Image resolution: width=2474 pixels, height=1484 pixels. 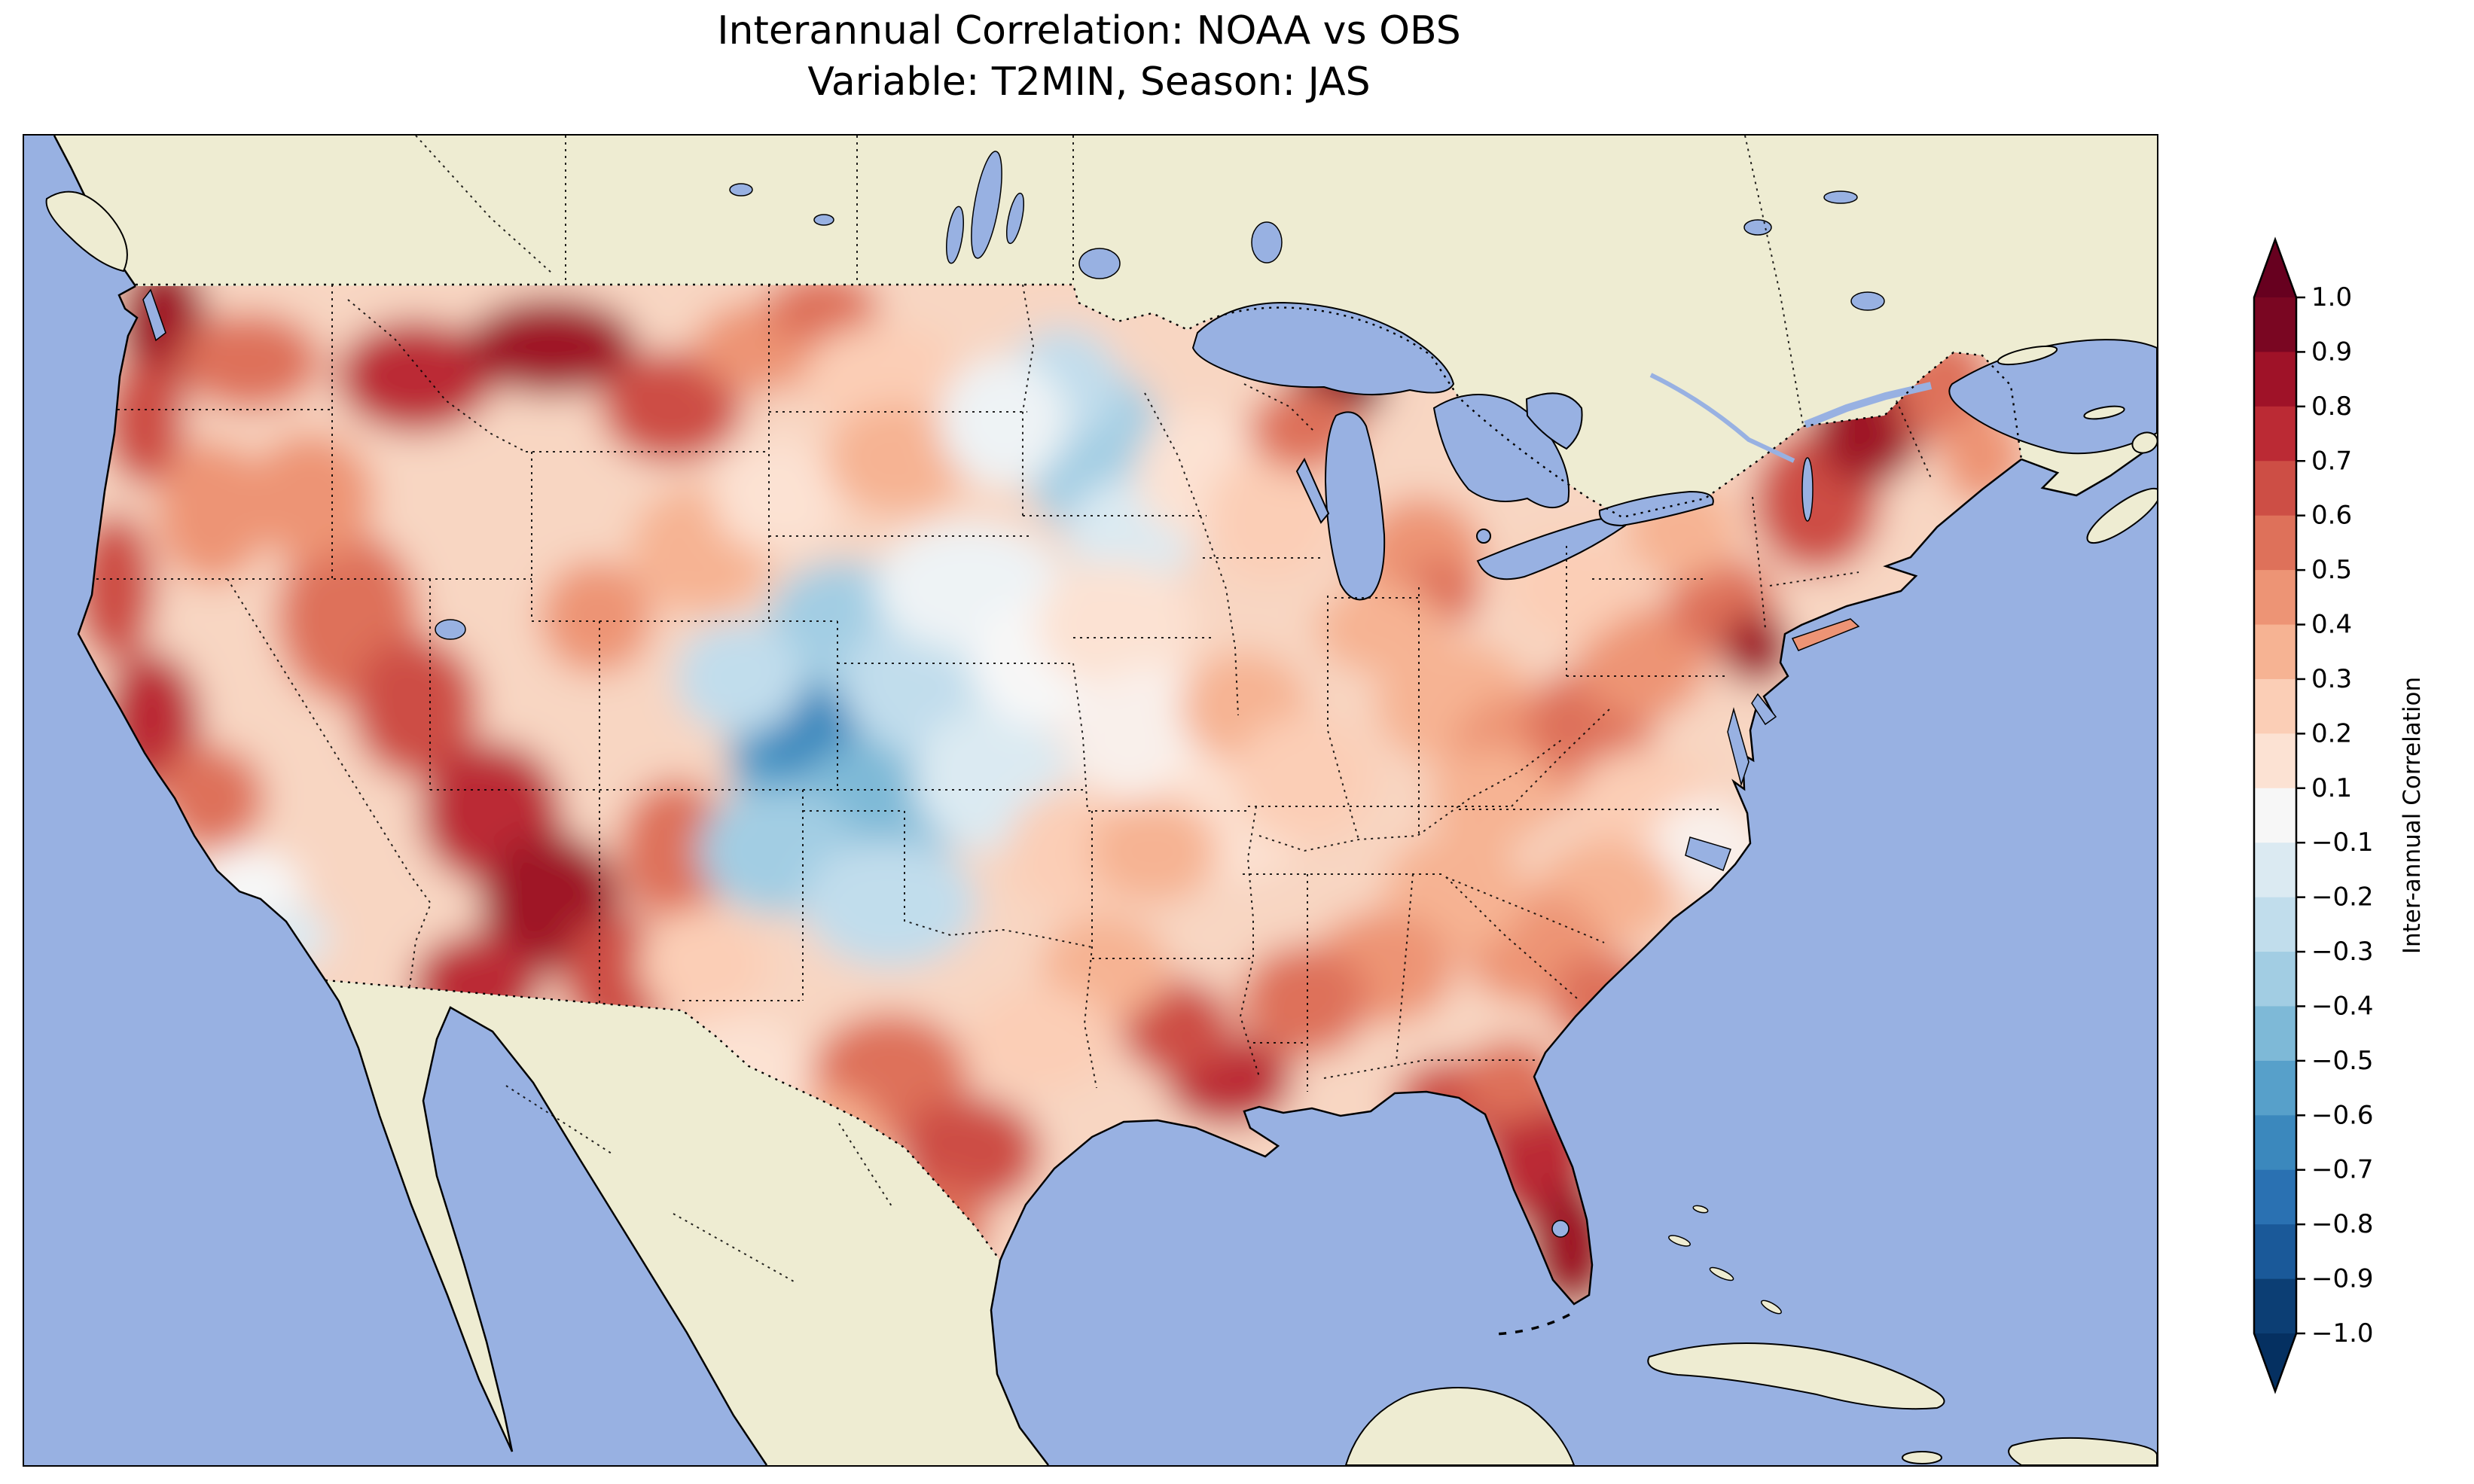 What do you see at coordinates (1267, 242) in the screenshot?
I see `lake-nipigon` at bounding box center [1267, 242].